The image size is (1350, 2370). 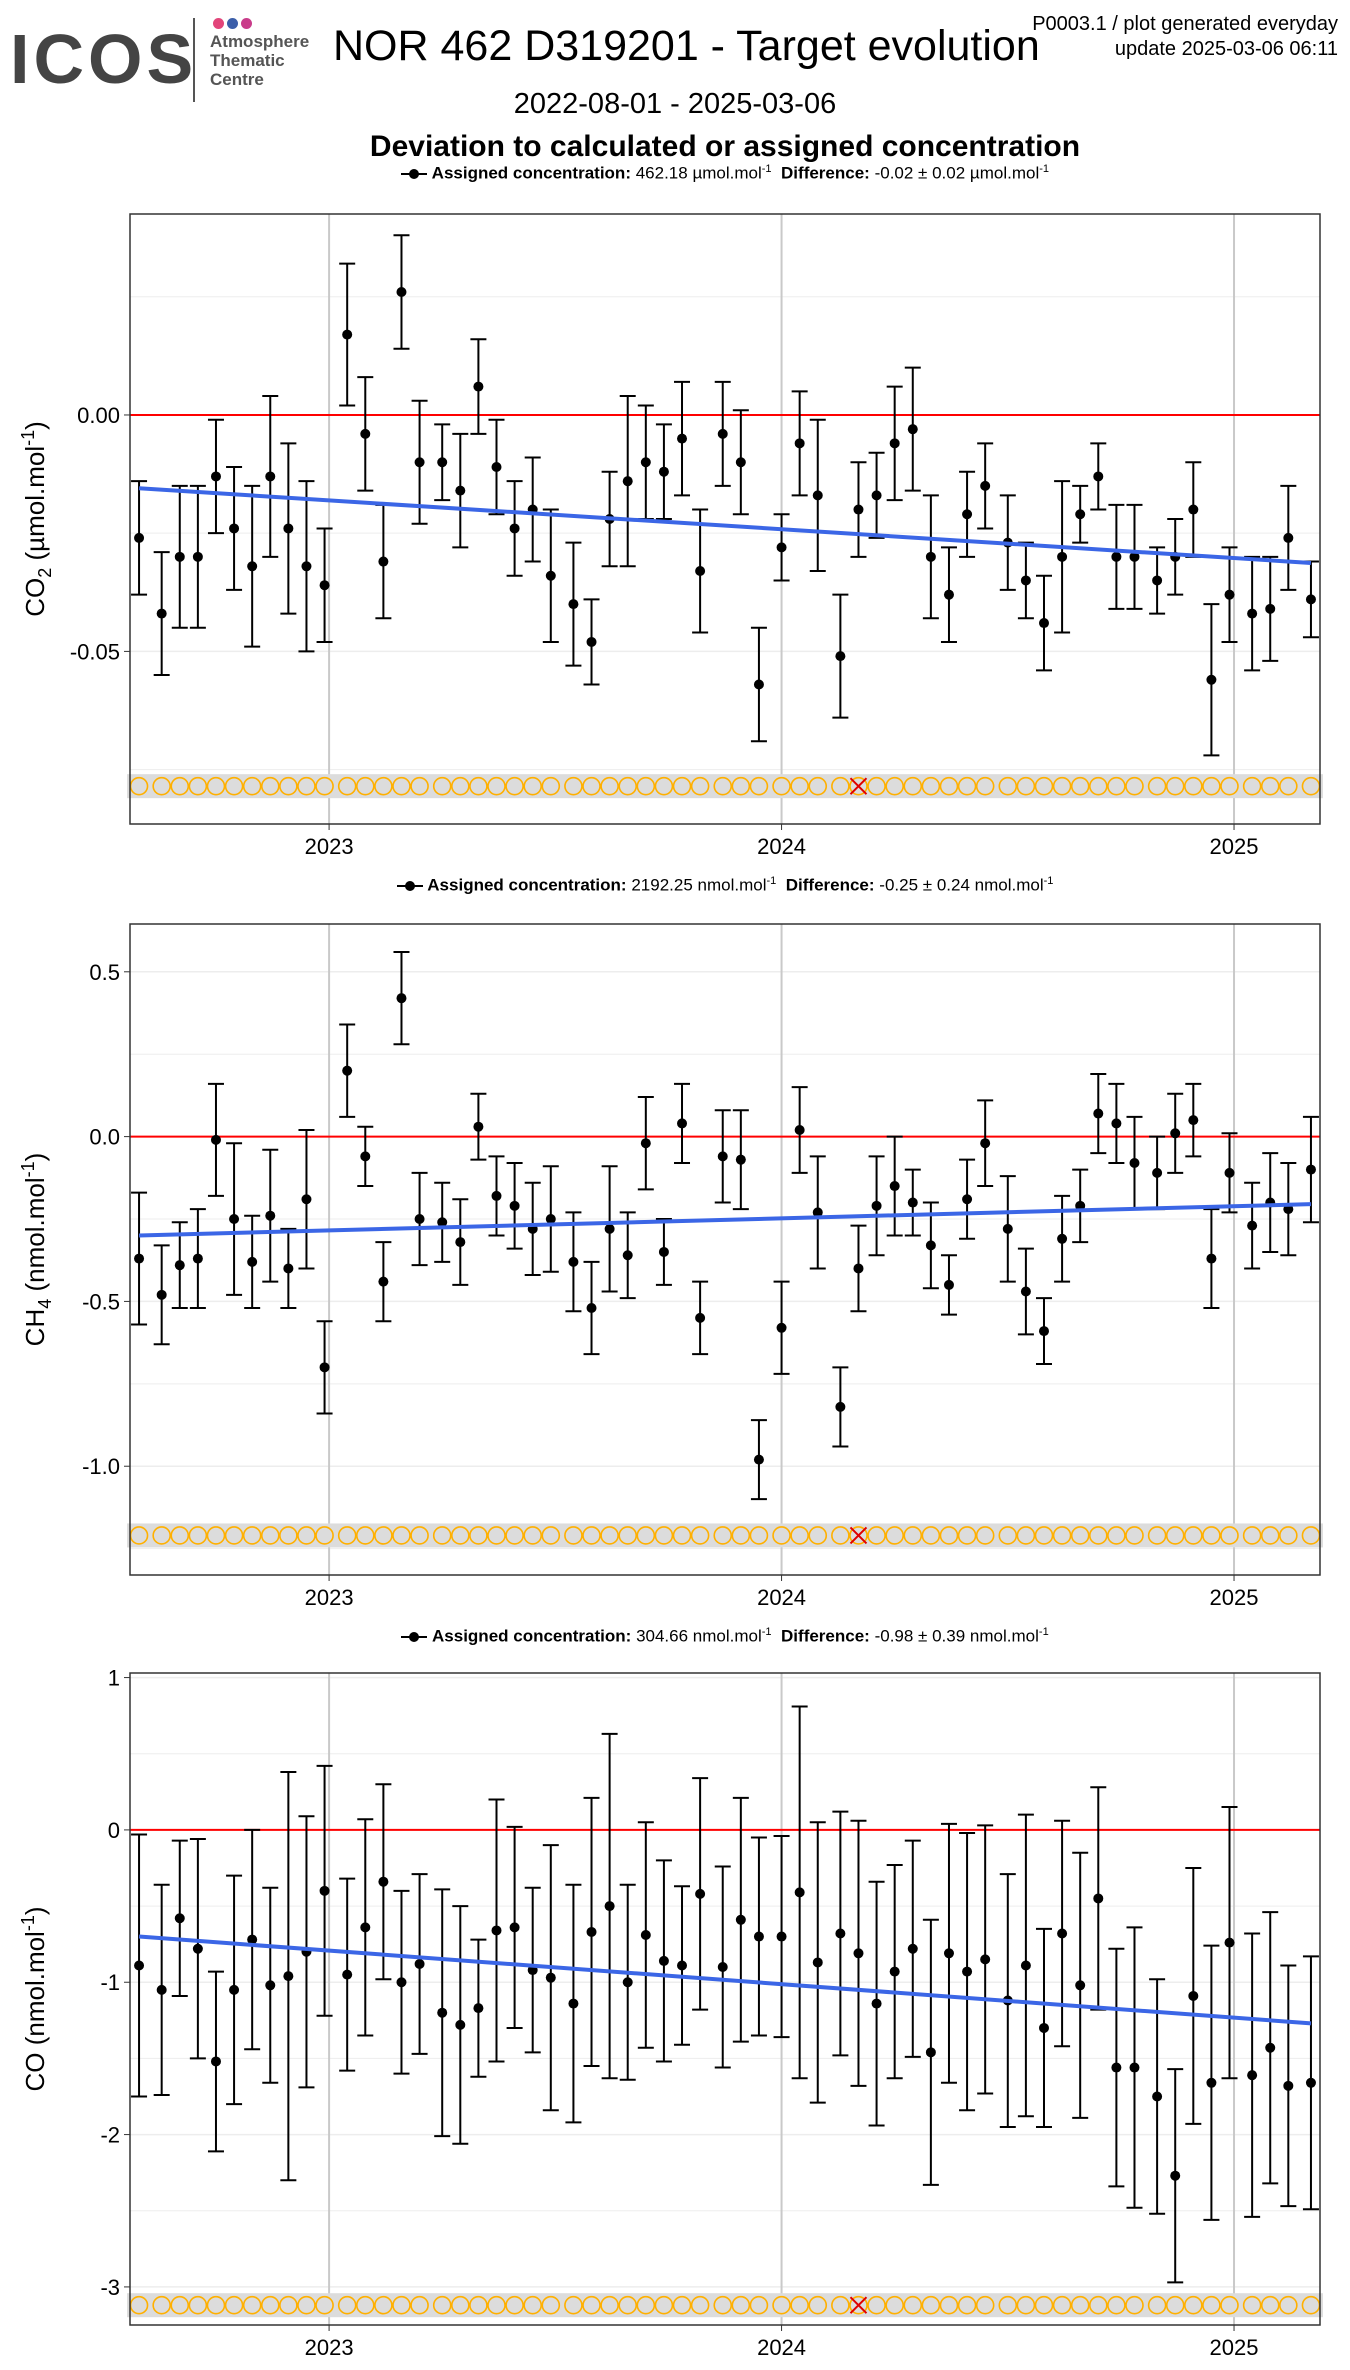 I want to click on y-tick-label: 0.0, so click(x=104, y=1137).